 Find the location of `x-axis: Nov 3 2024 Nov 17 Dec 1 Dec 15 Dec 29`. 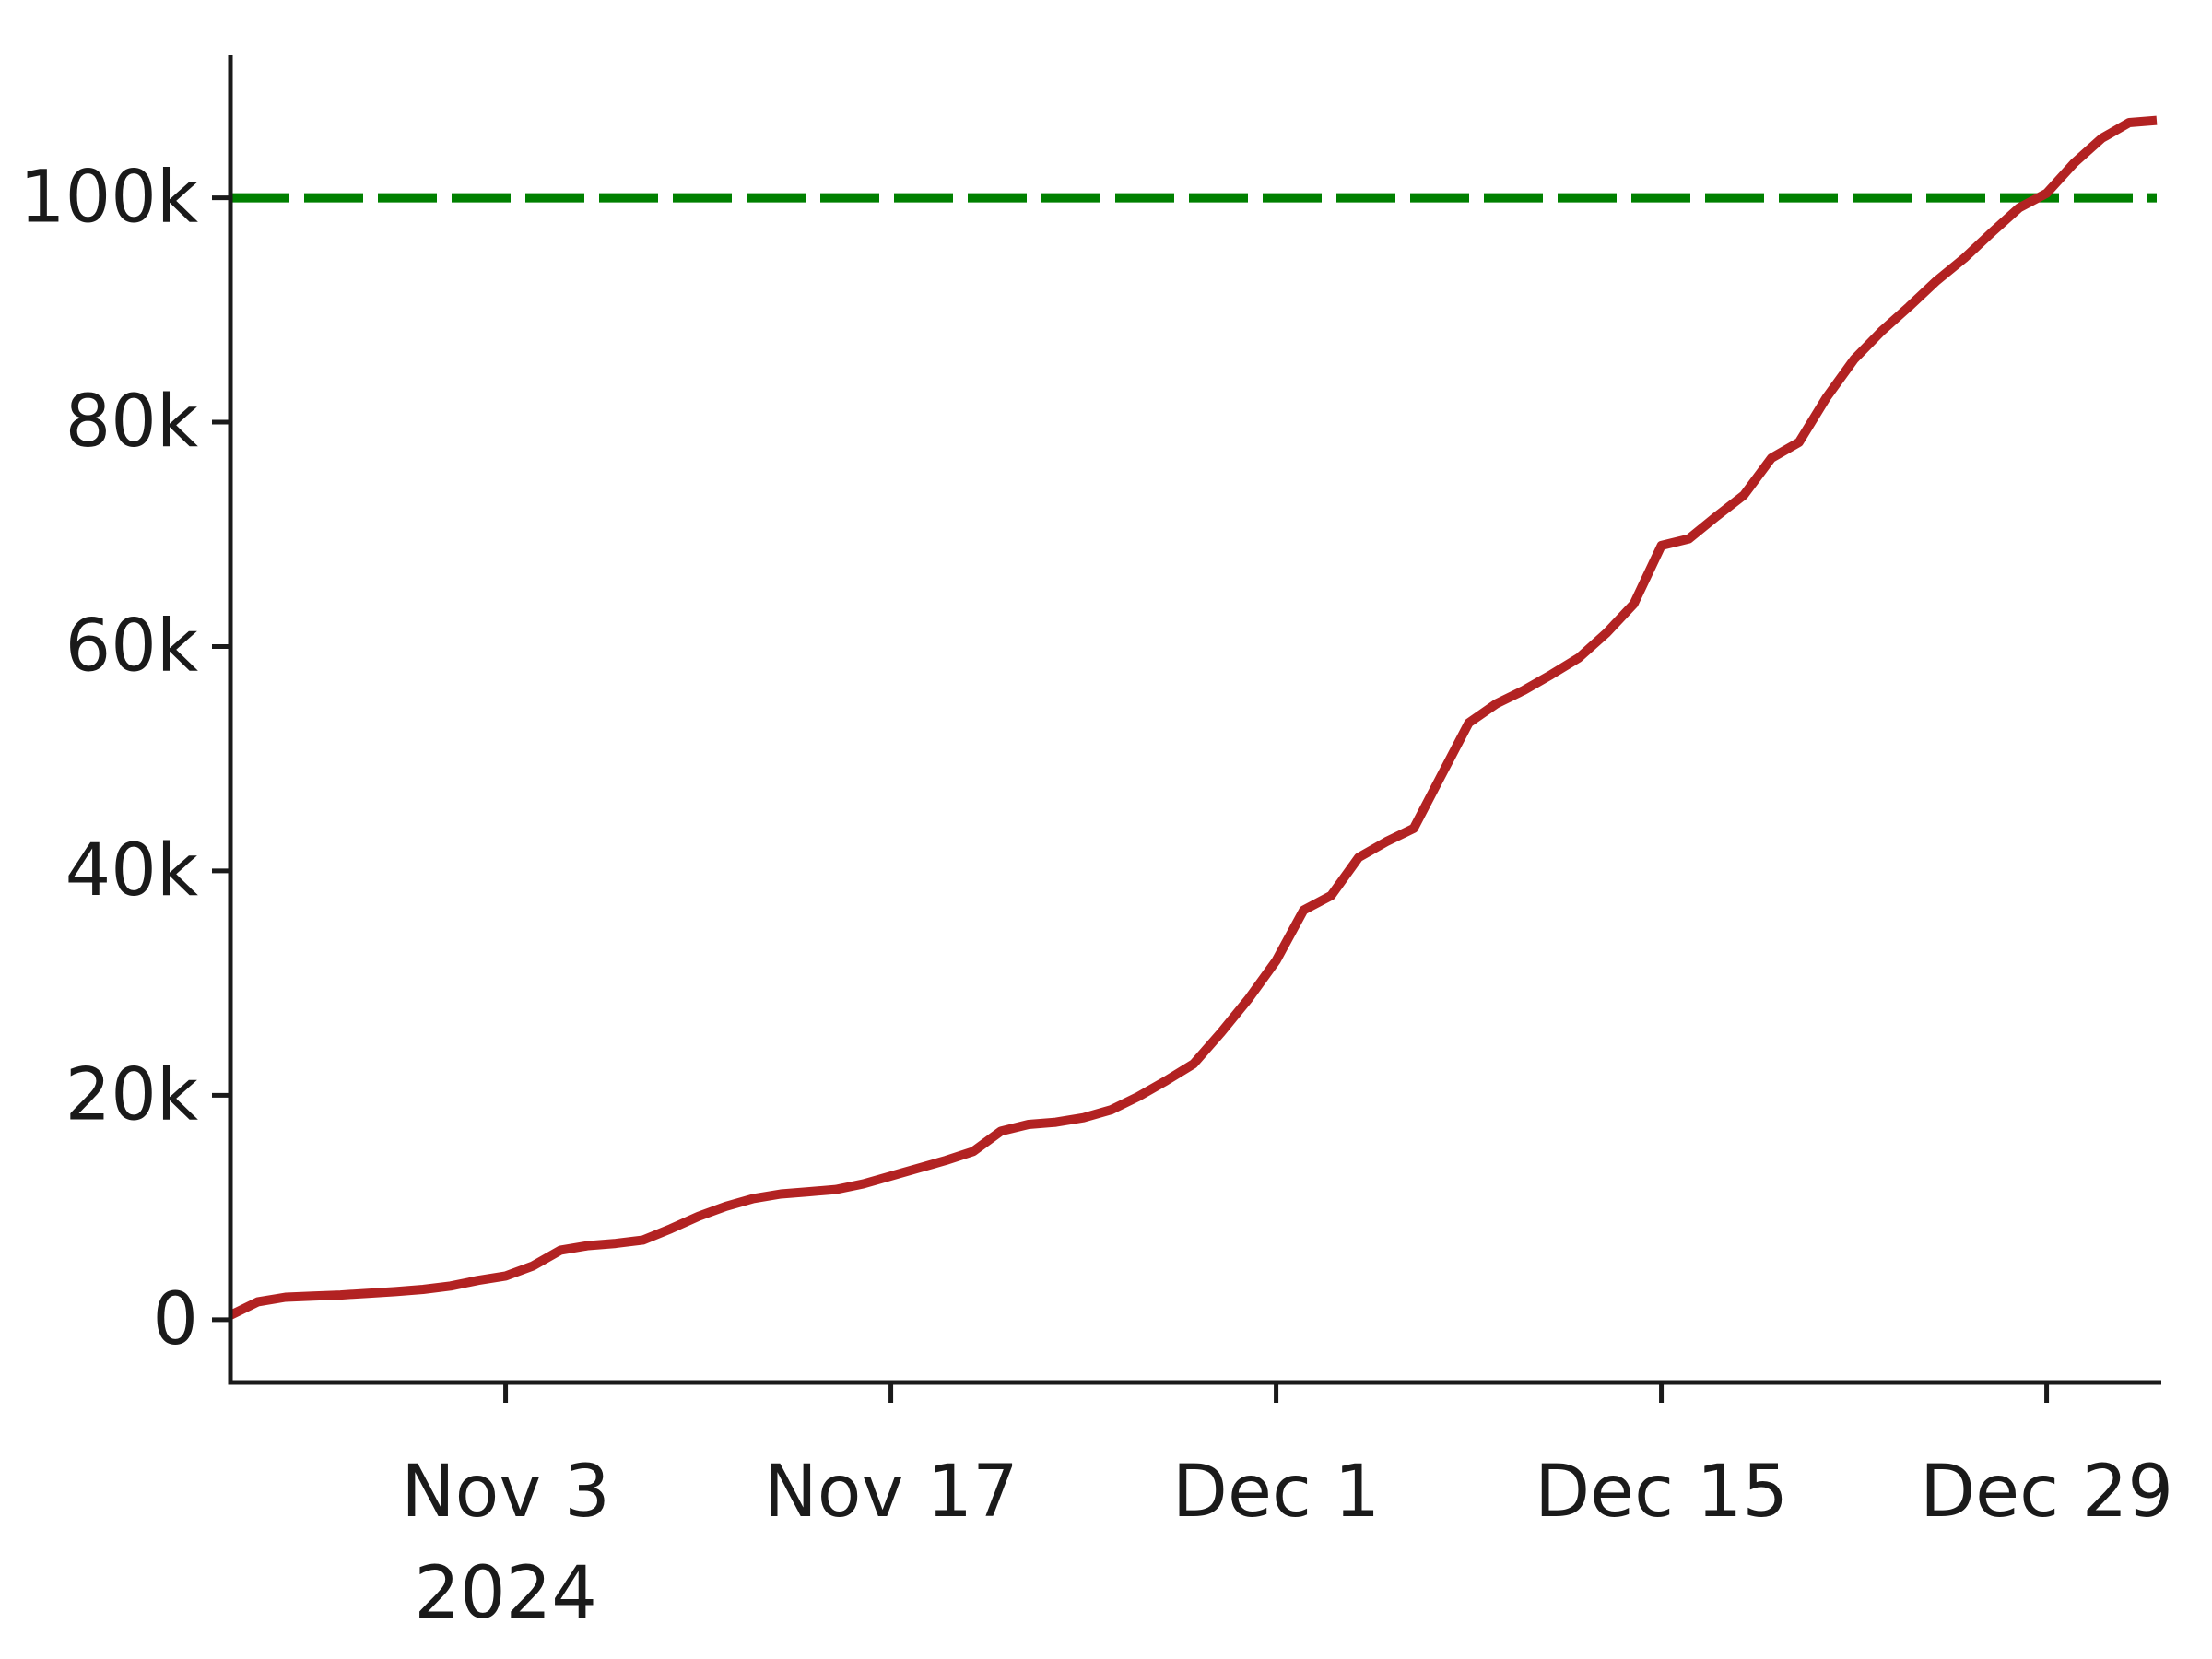

x-axis: Nov 3 2024 Nov 17 Dec 1 Dec 15 Dec 29 is located at coordinates (1287, 1508).